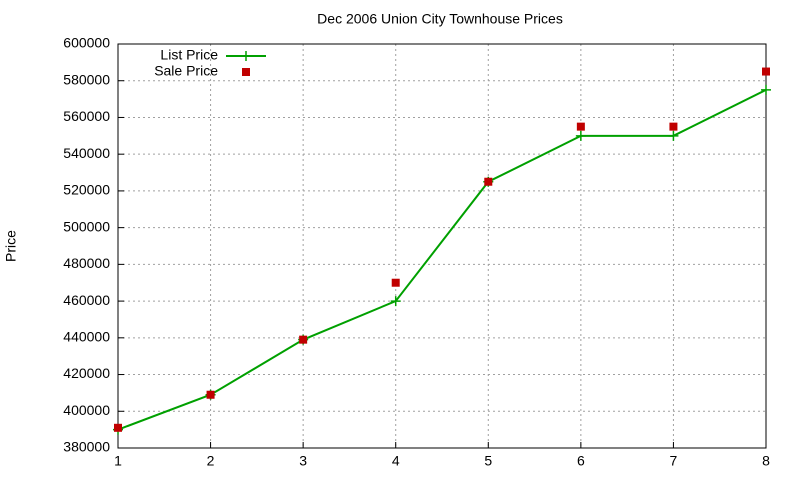  What do you see at coordinates (86, 410) in the screenshot?
I see `y-tick-label: 400000` at bounding box center [86, 410].